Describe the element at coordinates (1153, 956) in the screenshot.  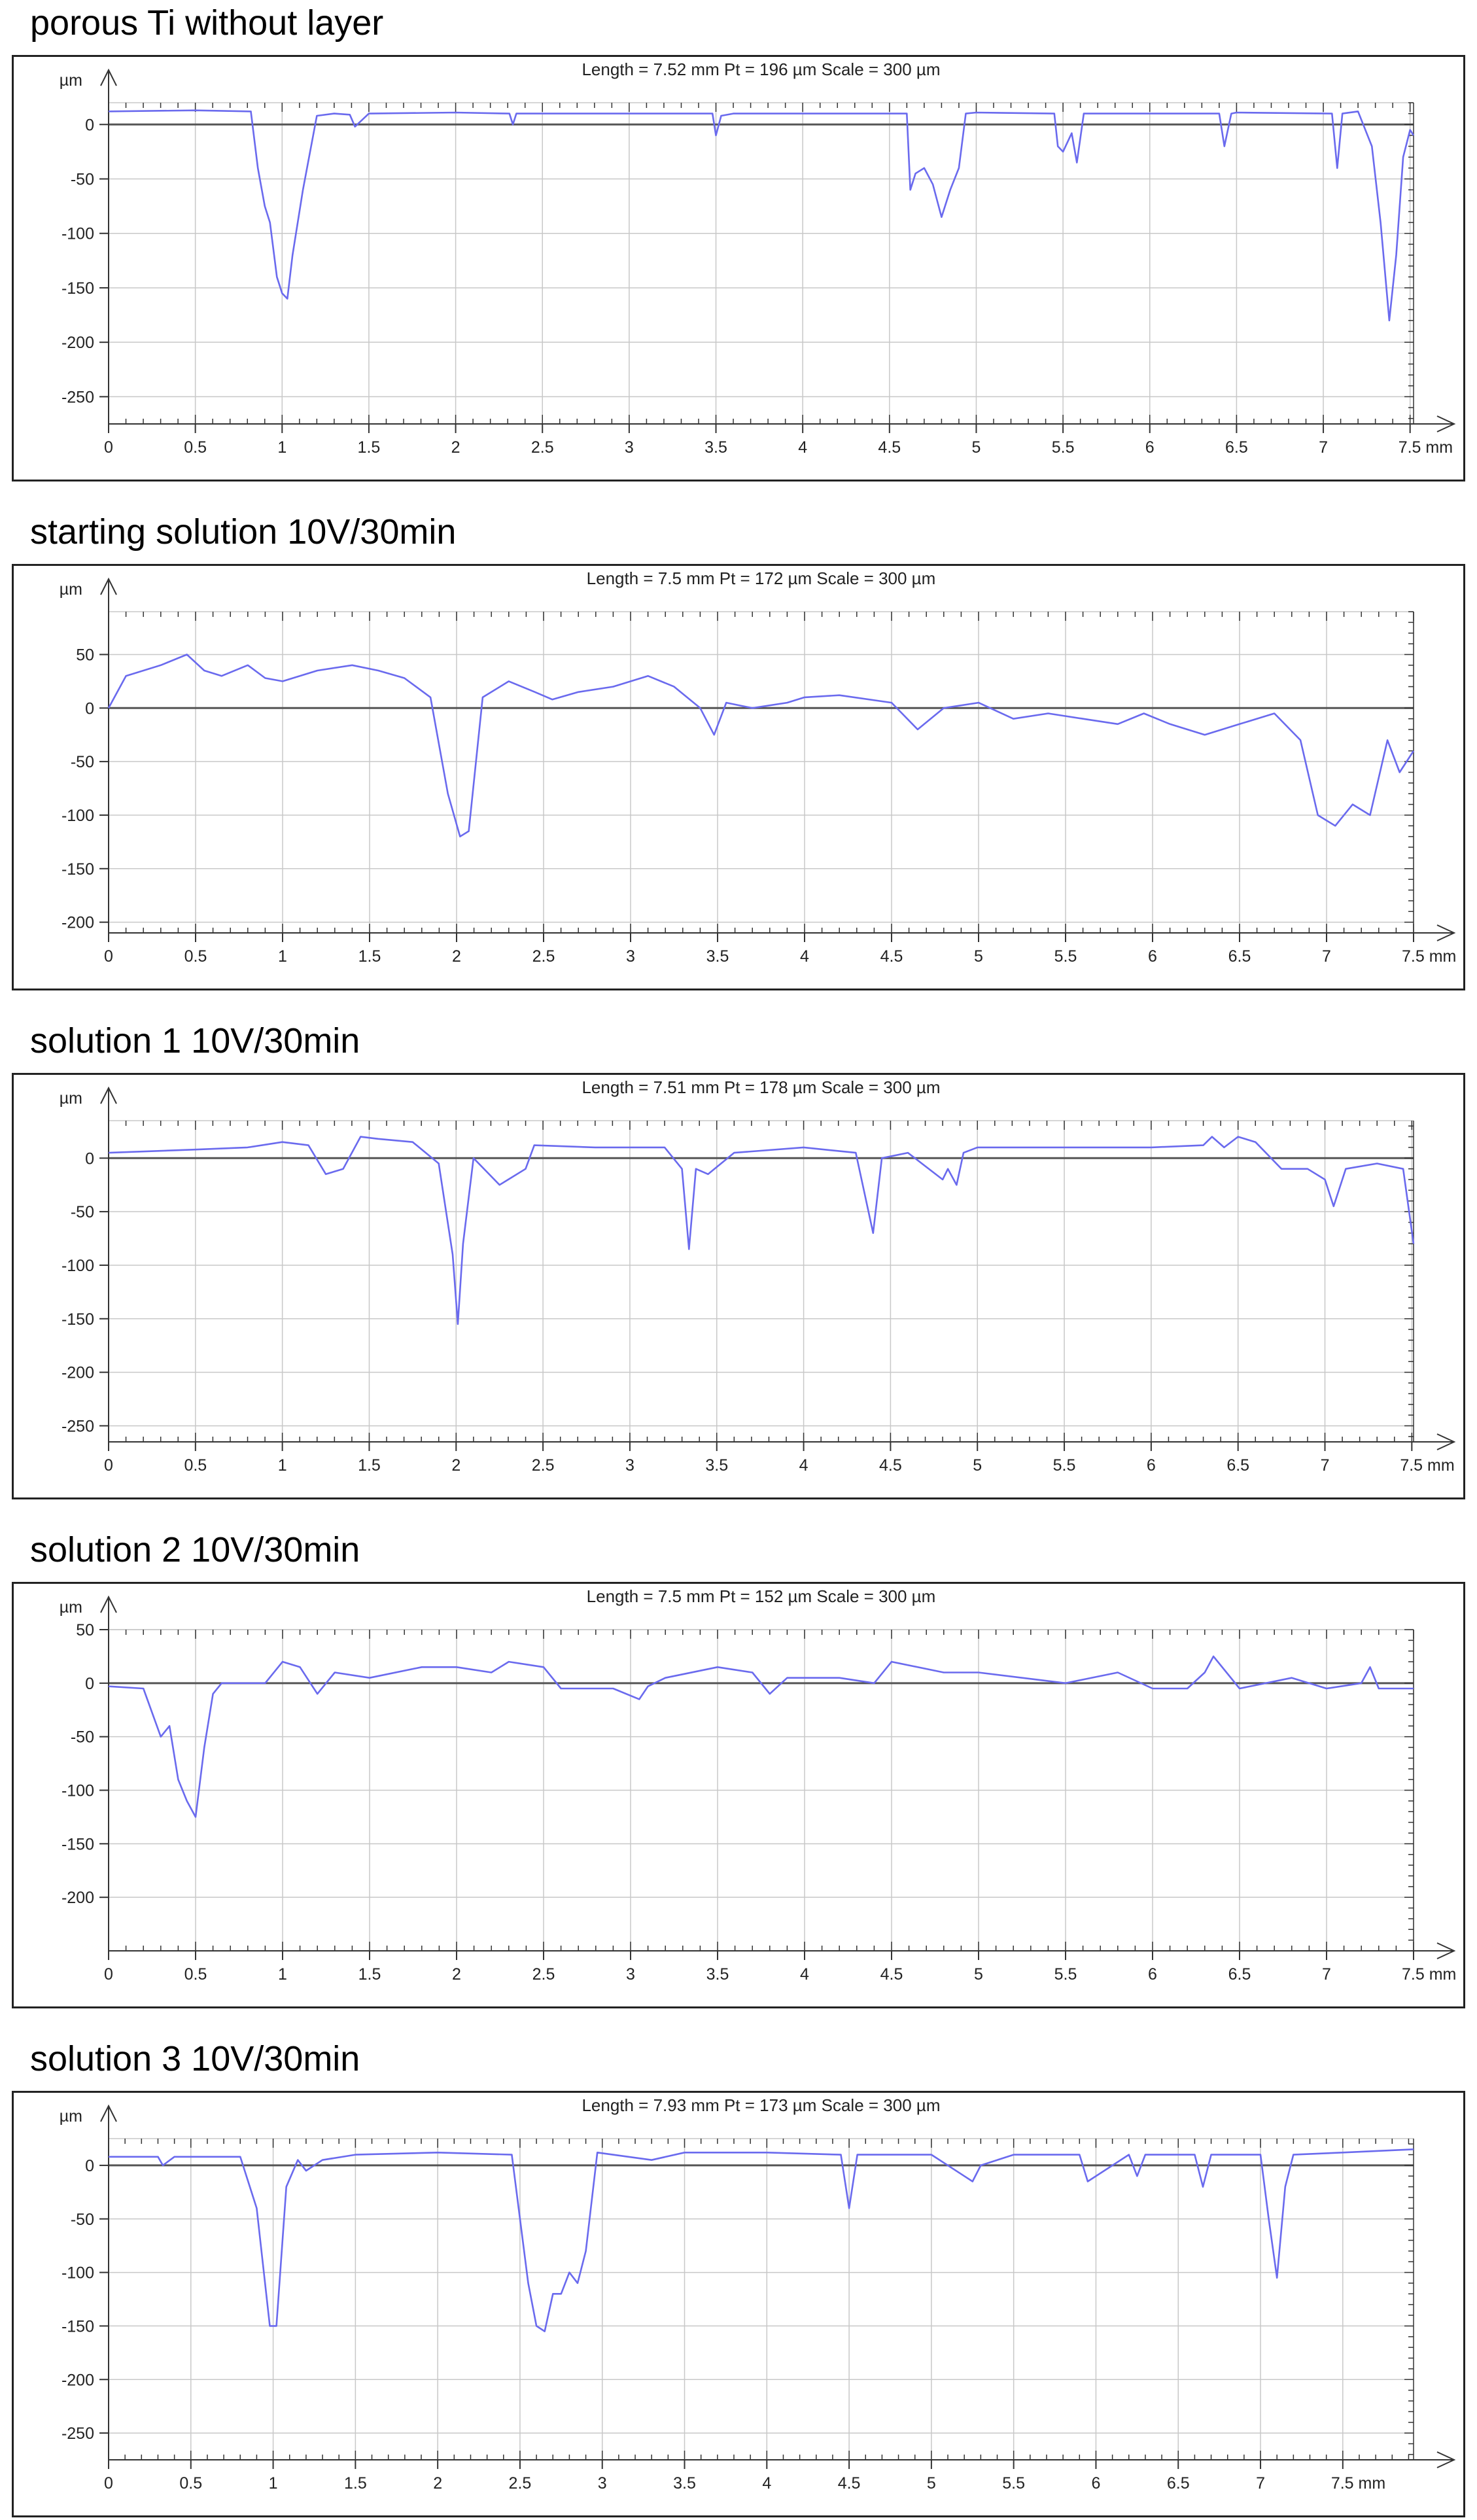
I see `x-tick-label: 6` at that location.